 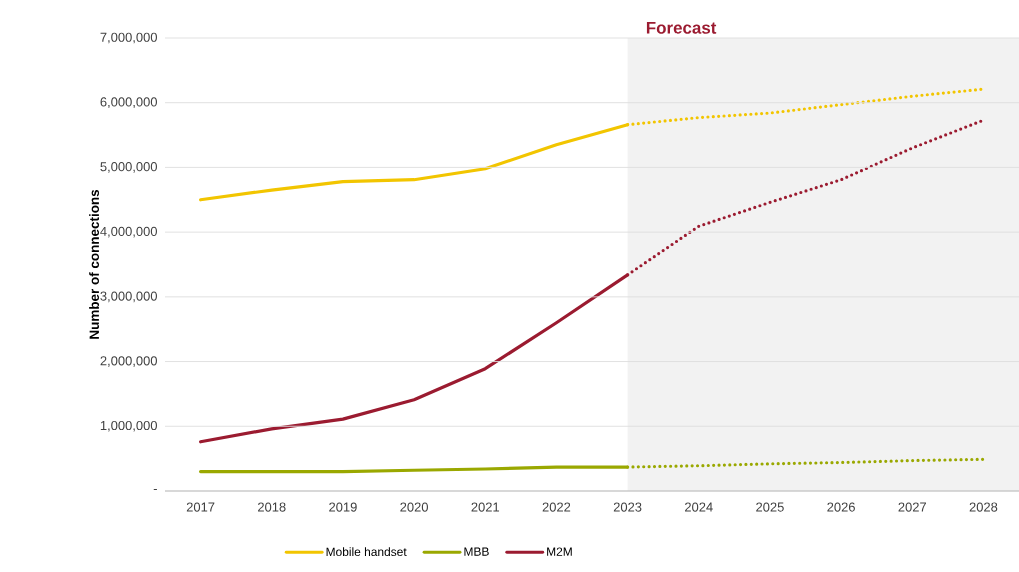 I want to click on x-tick-label: 2018, so click(x=272, y=507).